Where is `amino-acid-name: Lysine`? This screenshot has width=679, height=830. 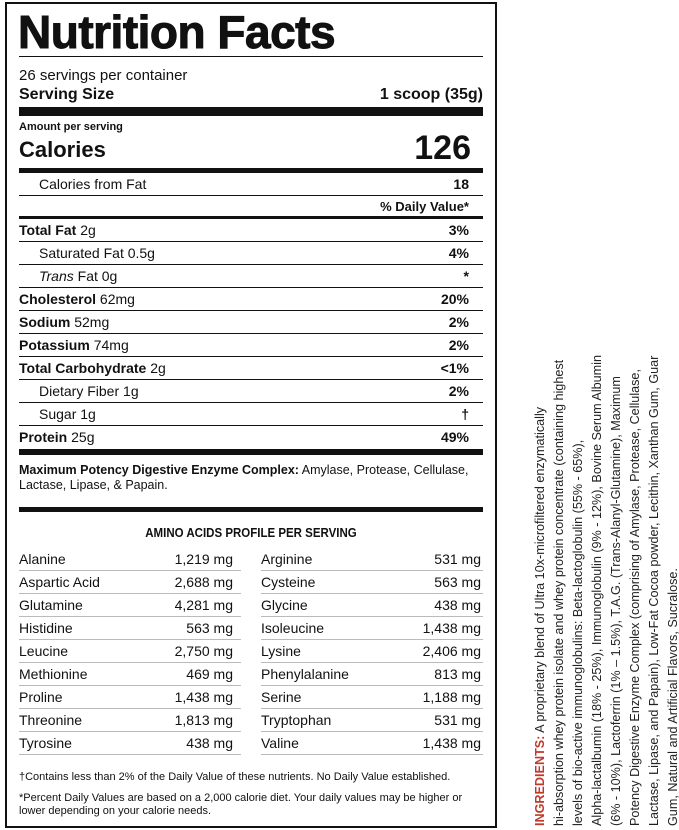 amino-acid-name: Lysine is located at coordinates (281, 651).